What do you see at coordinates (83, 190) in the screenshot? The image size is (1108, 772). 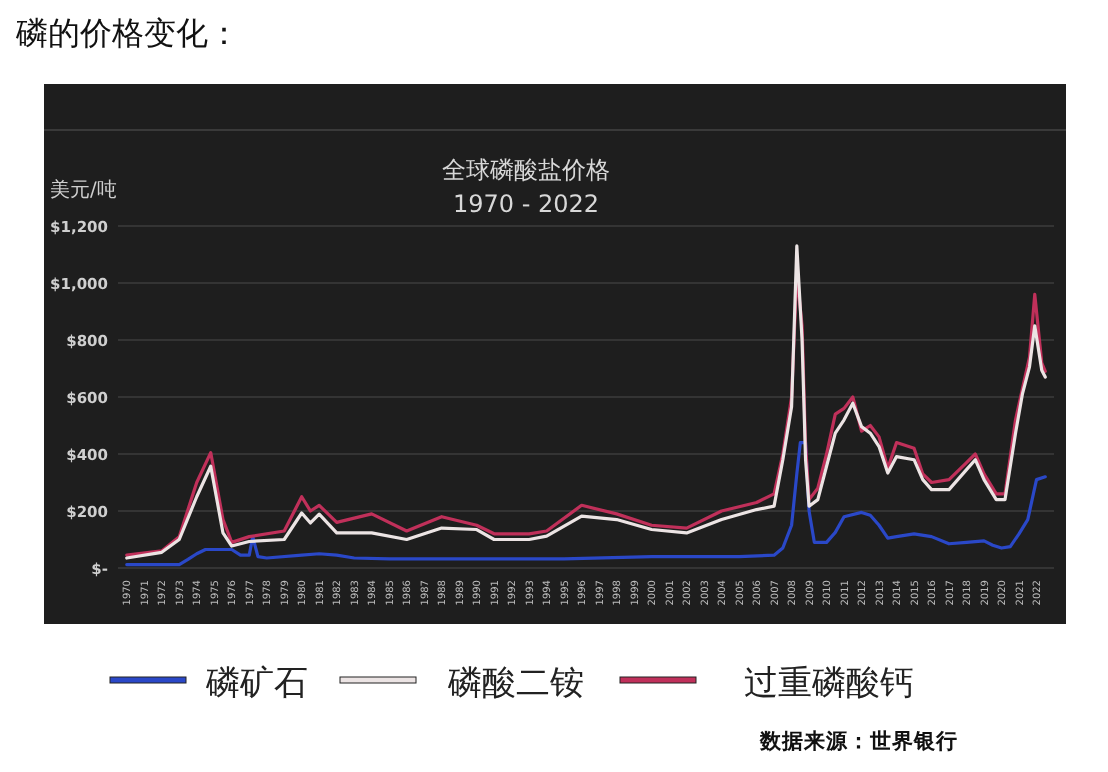 I see `y-axis-title: 美元/吨` at bounding box center [83, 190].